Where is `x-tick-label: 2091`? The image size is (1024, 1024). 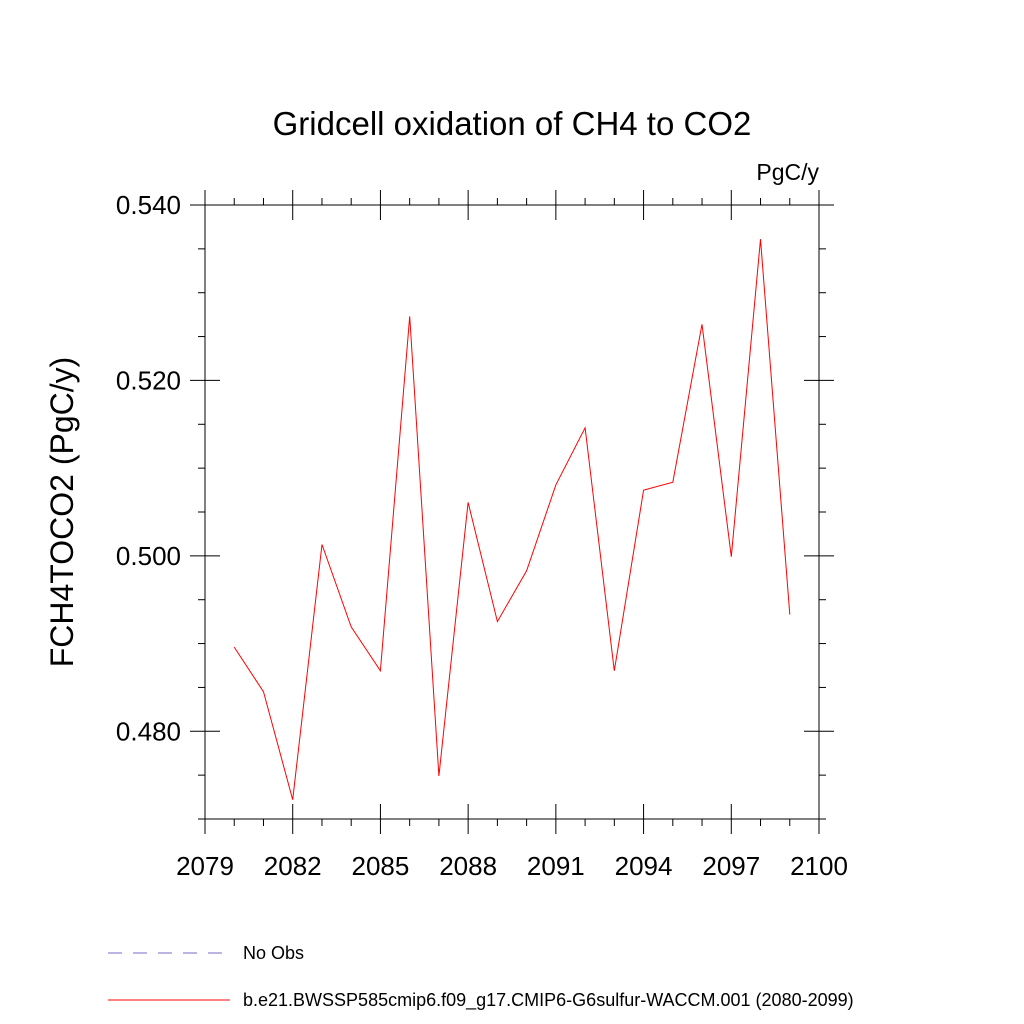
x-tick-label: 2091 is located at coordinates (556, 866).